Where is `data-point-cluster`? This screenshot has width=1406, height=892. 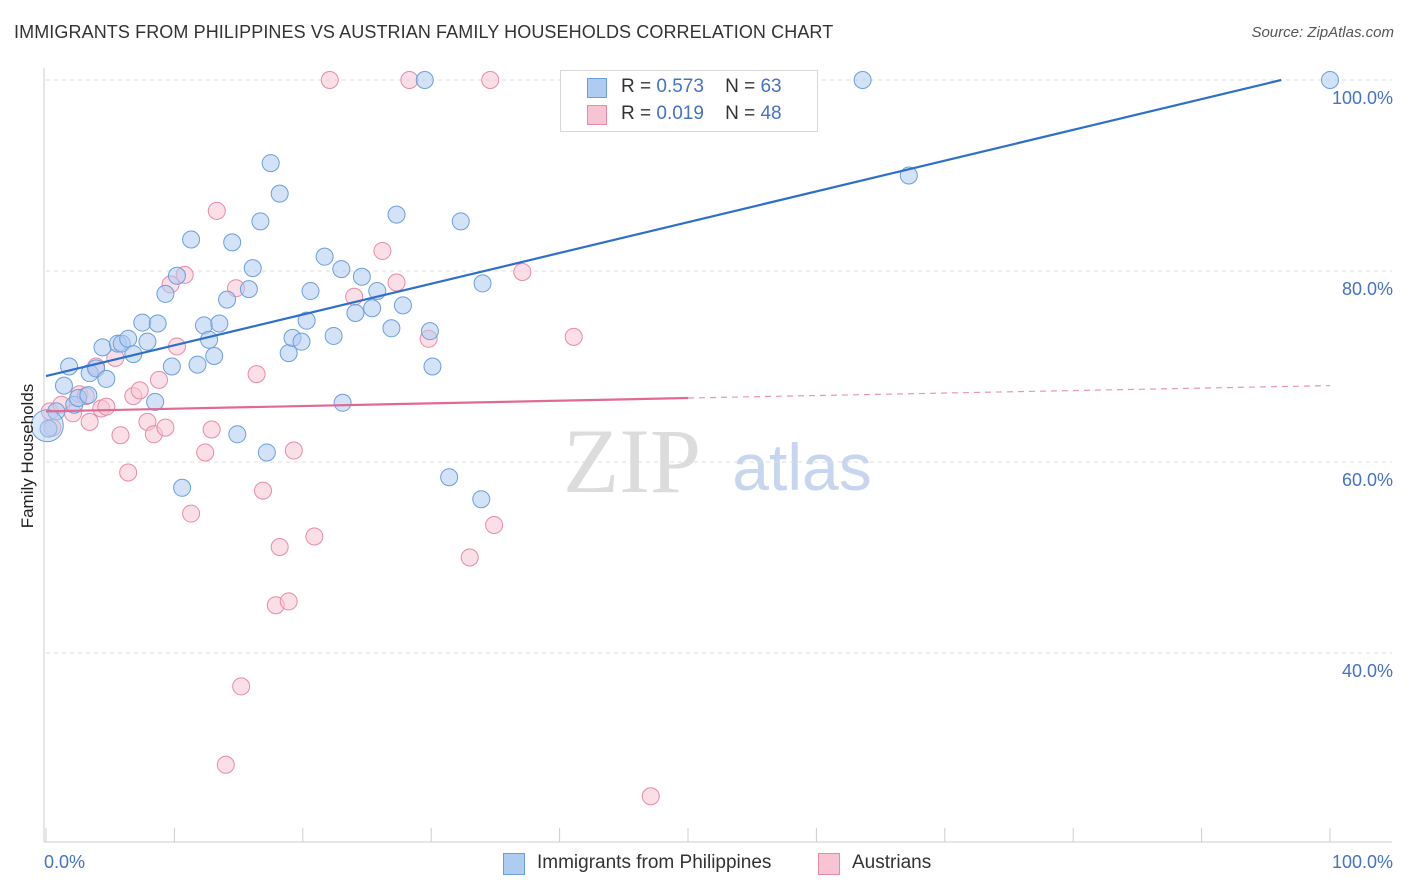
data-point-cluster is located at coordinates (47, 426).